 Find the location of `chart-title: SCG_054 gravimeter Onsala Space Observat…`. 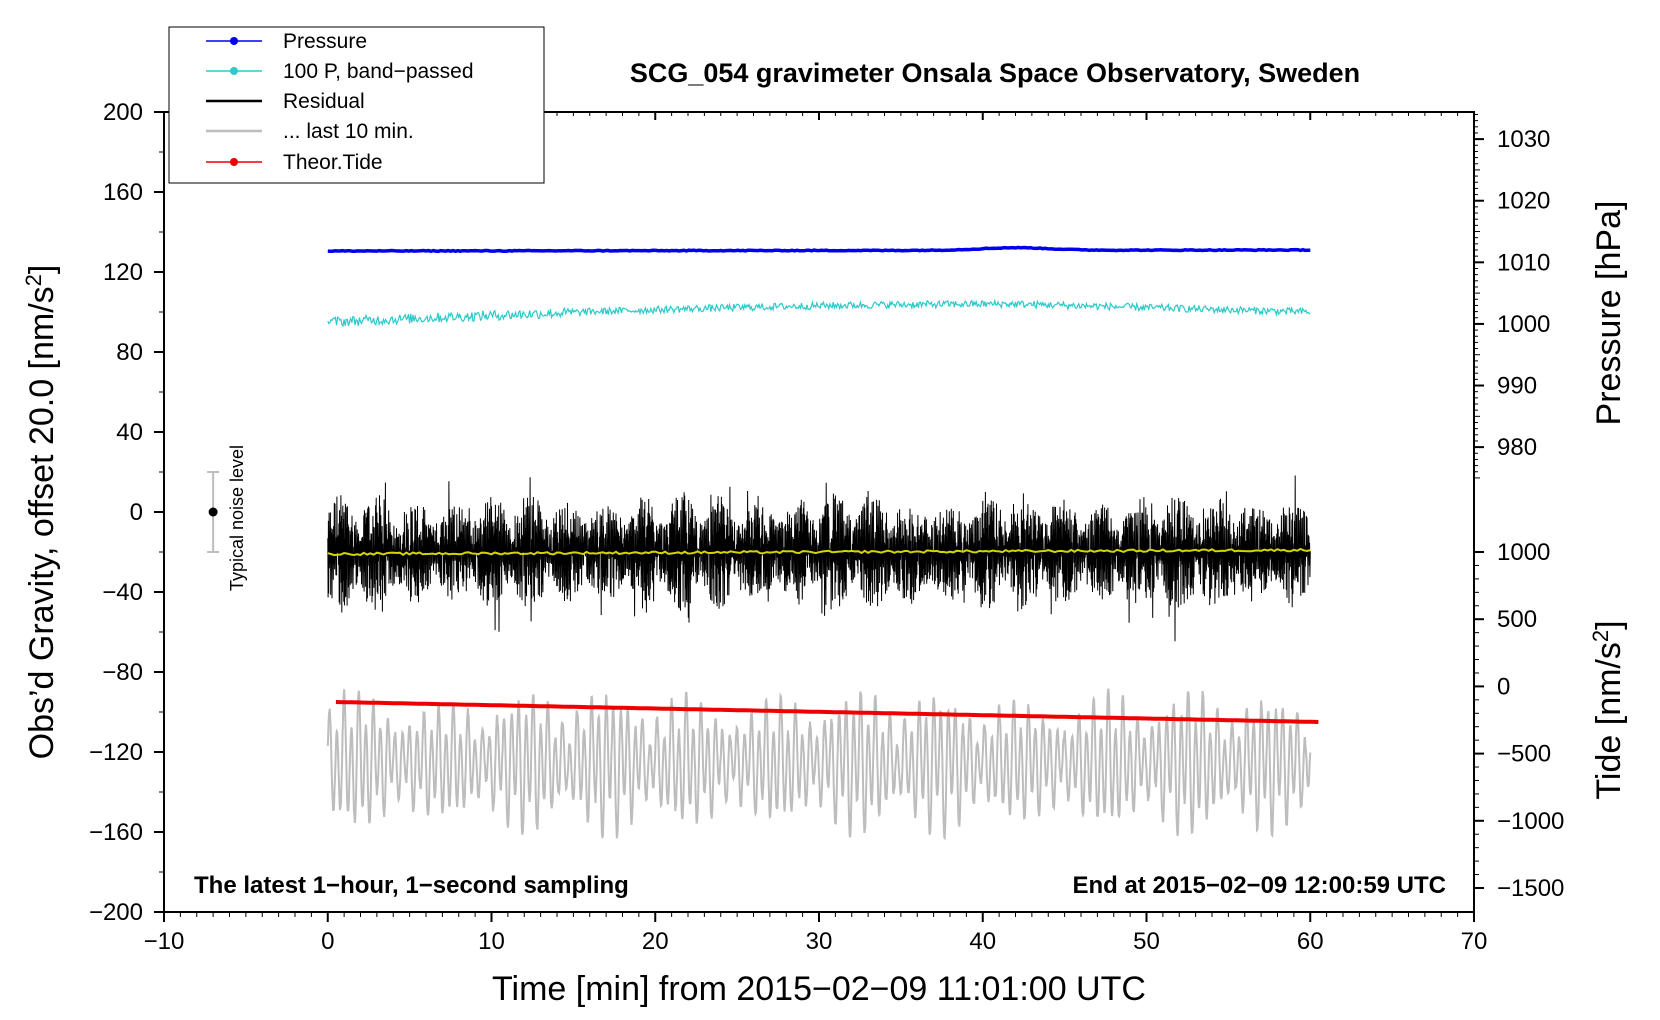

chart-title: SCG_054 gravimeter Onsala Space Observat… is located at coordinates (995, 73).